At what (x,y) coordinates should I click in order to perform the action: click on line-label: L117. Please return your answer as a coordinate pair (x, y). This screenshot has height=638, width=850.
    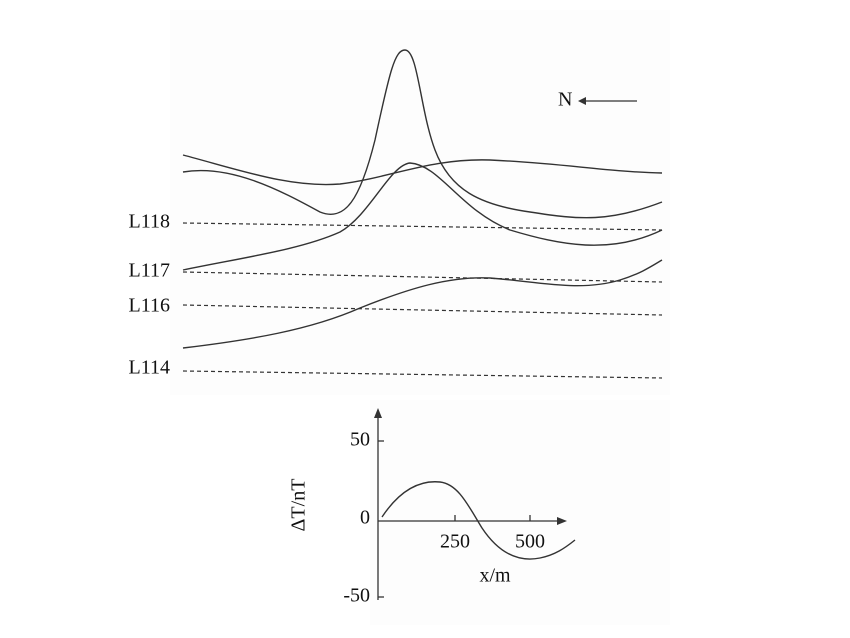
    Looking at the image, I should click on (149, 271).